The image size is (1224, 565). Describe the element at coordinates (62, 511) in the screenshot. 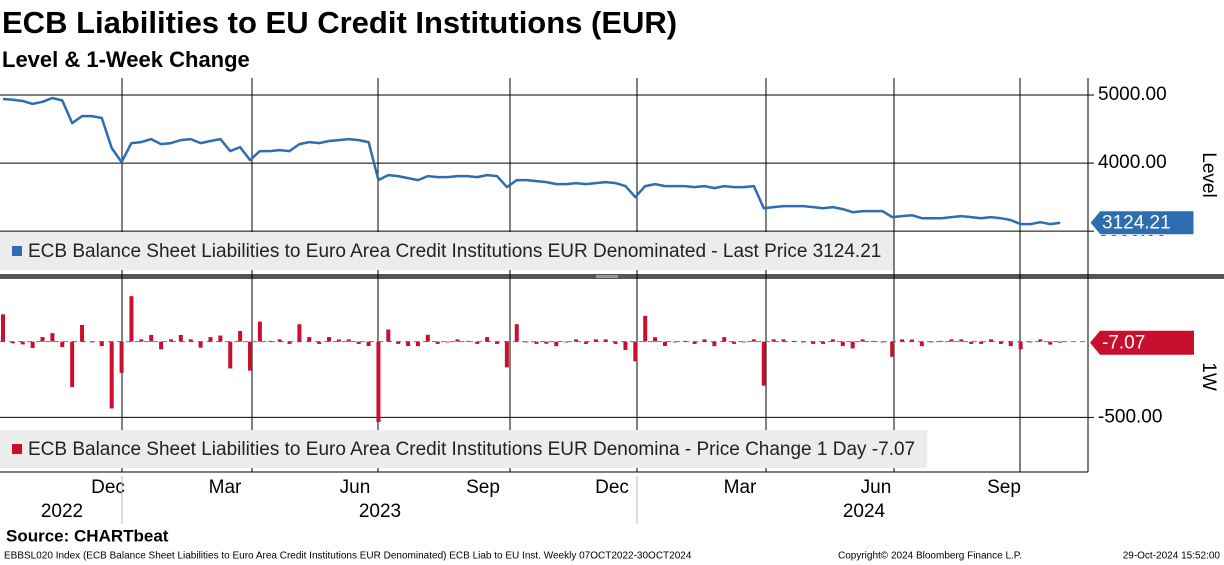

I see `x-year-label: 2022` at that location.